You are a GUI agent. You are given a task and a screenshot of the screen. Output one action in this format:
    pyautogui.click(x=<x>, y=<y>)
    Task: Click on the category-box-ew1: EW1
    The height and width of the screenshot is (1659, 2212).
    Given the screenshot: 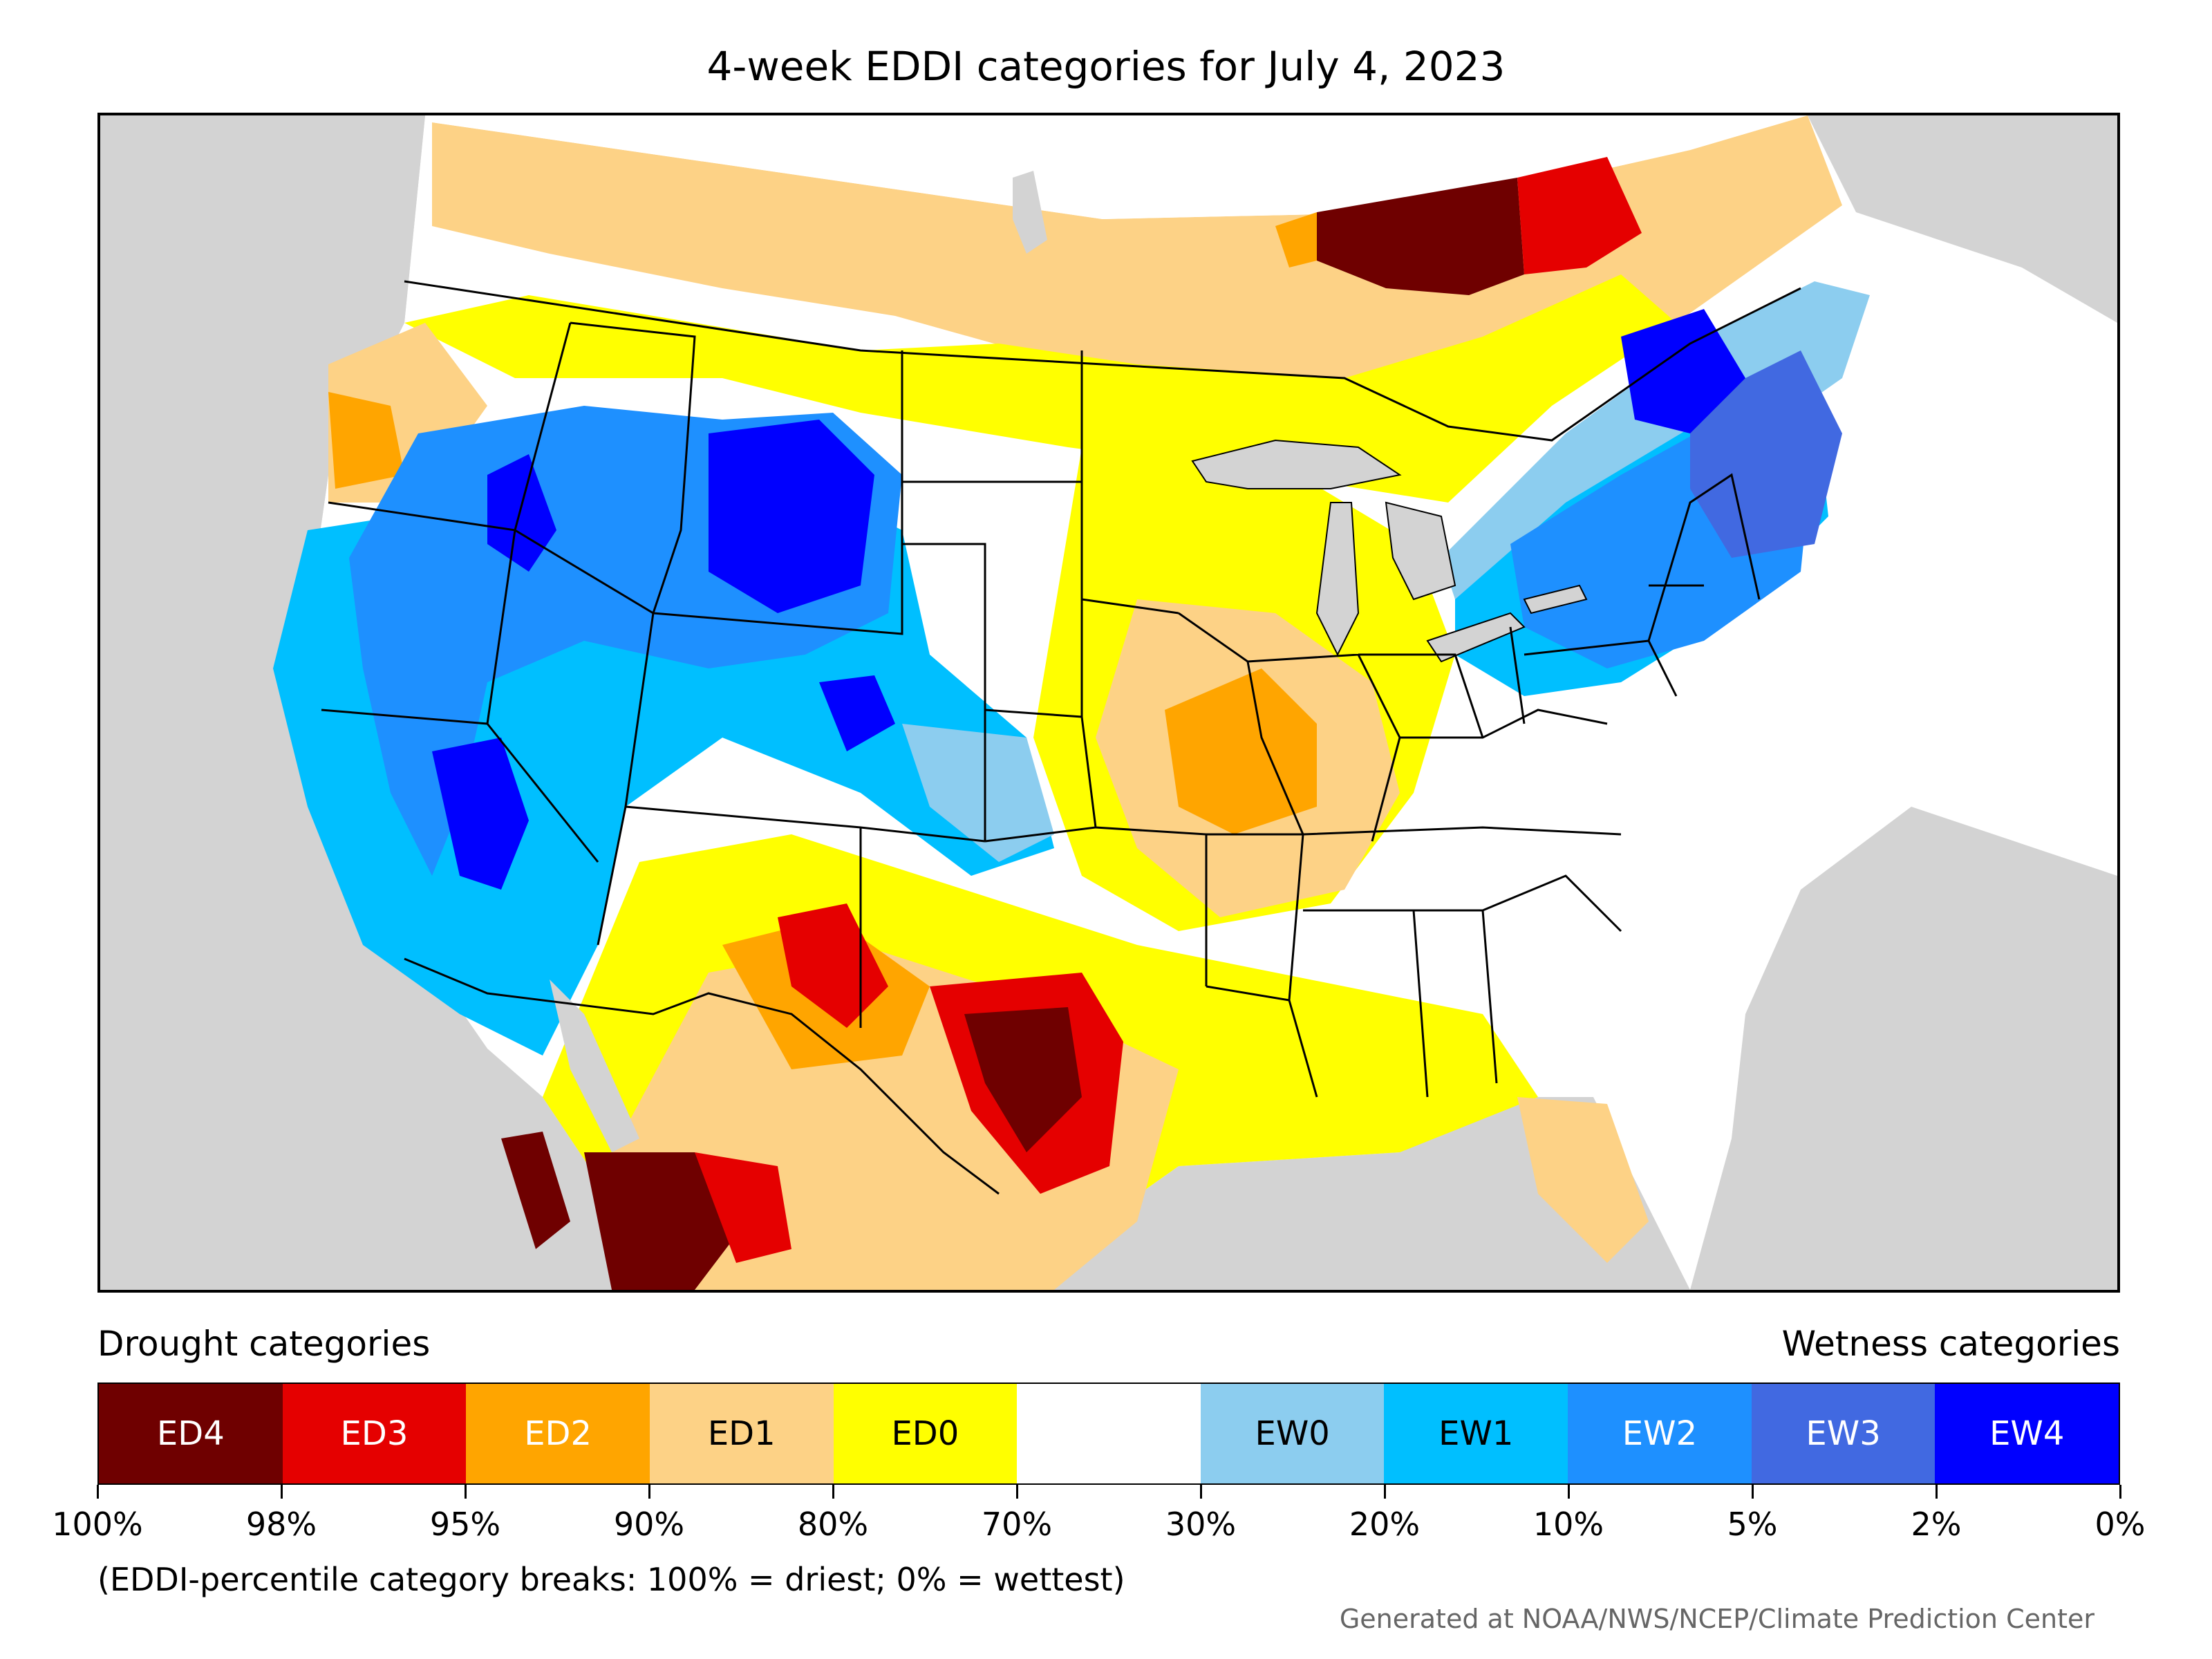 What is the action you would take?
    pyautogui.click(x=1476, y=1433)
    